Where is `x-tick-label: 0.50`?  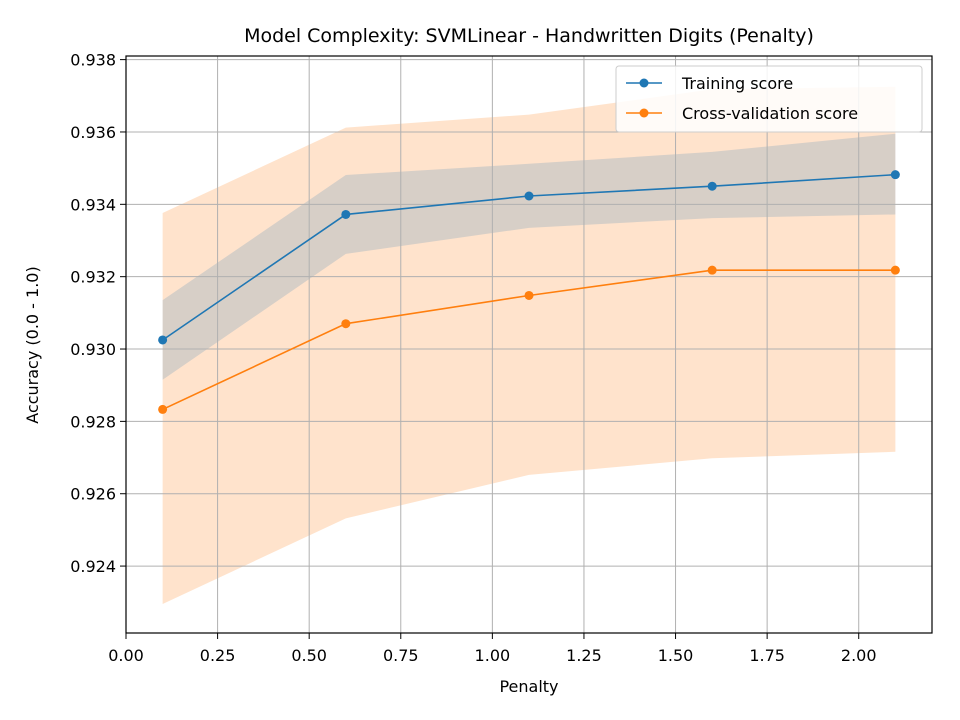 x-tick-label: 0.50 is located at coordinates (309, 655).